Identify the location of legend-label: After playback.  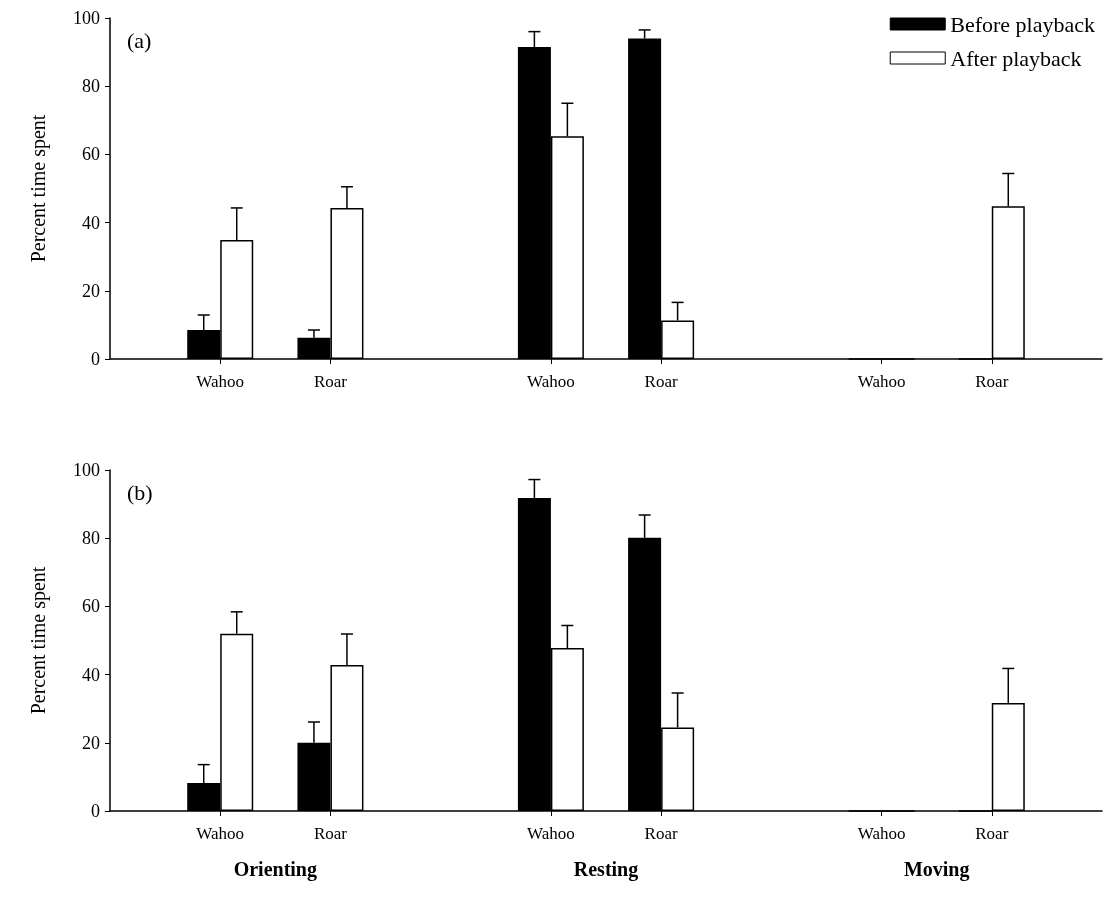
(1016, 58).